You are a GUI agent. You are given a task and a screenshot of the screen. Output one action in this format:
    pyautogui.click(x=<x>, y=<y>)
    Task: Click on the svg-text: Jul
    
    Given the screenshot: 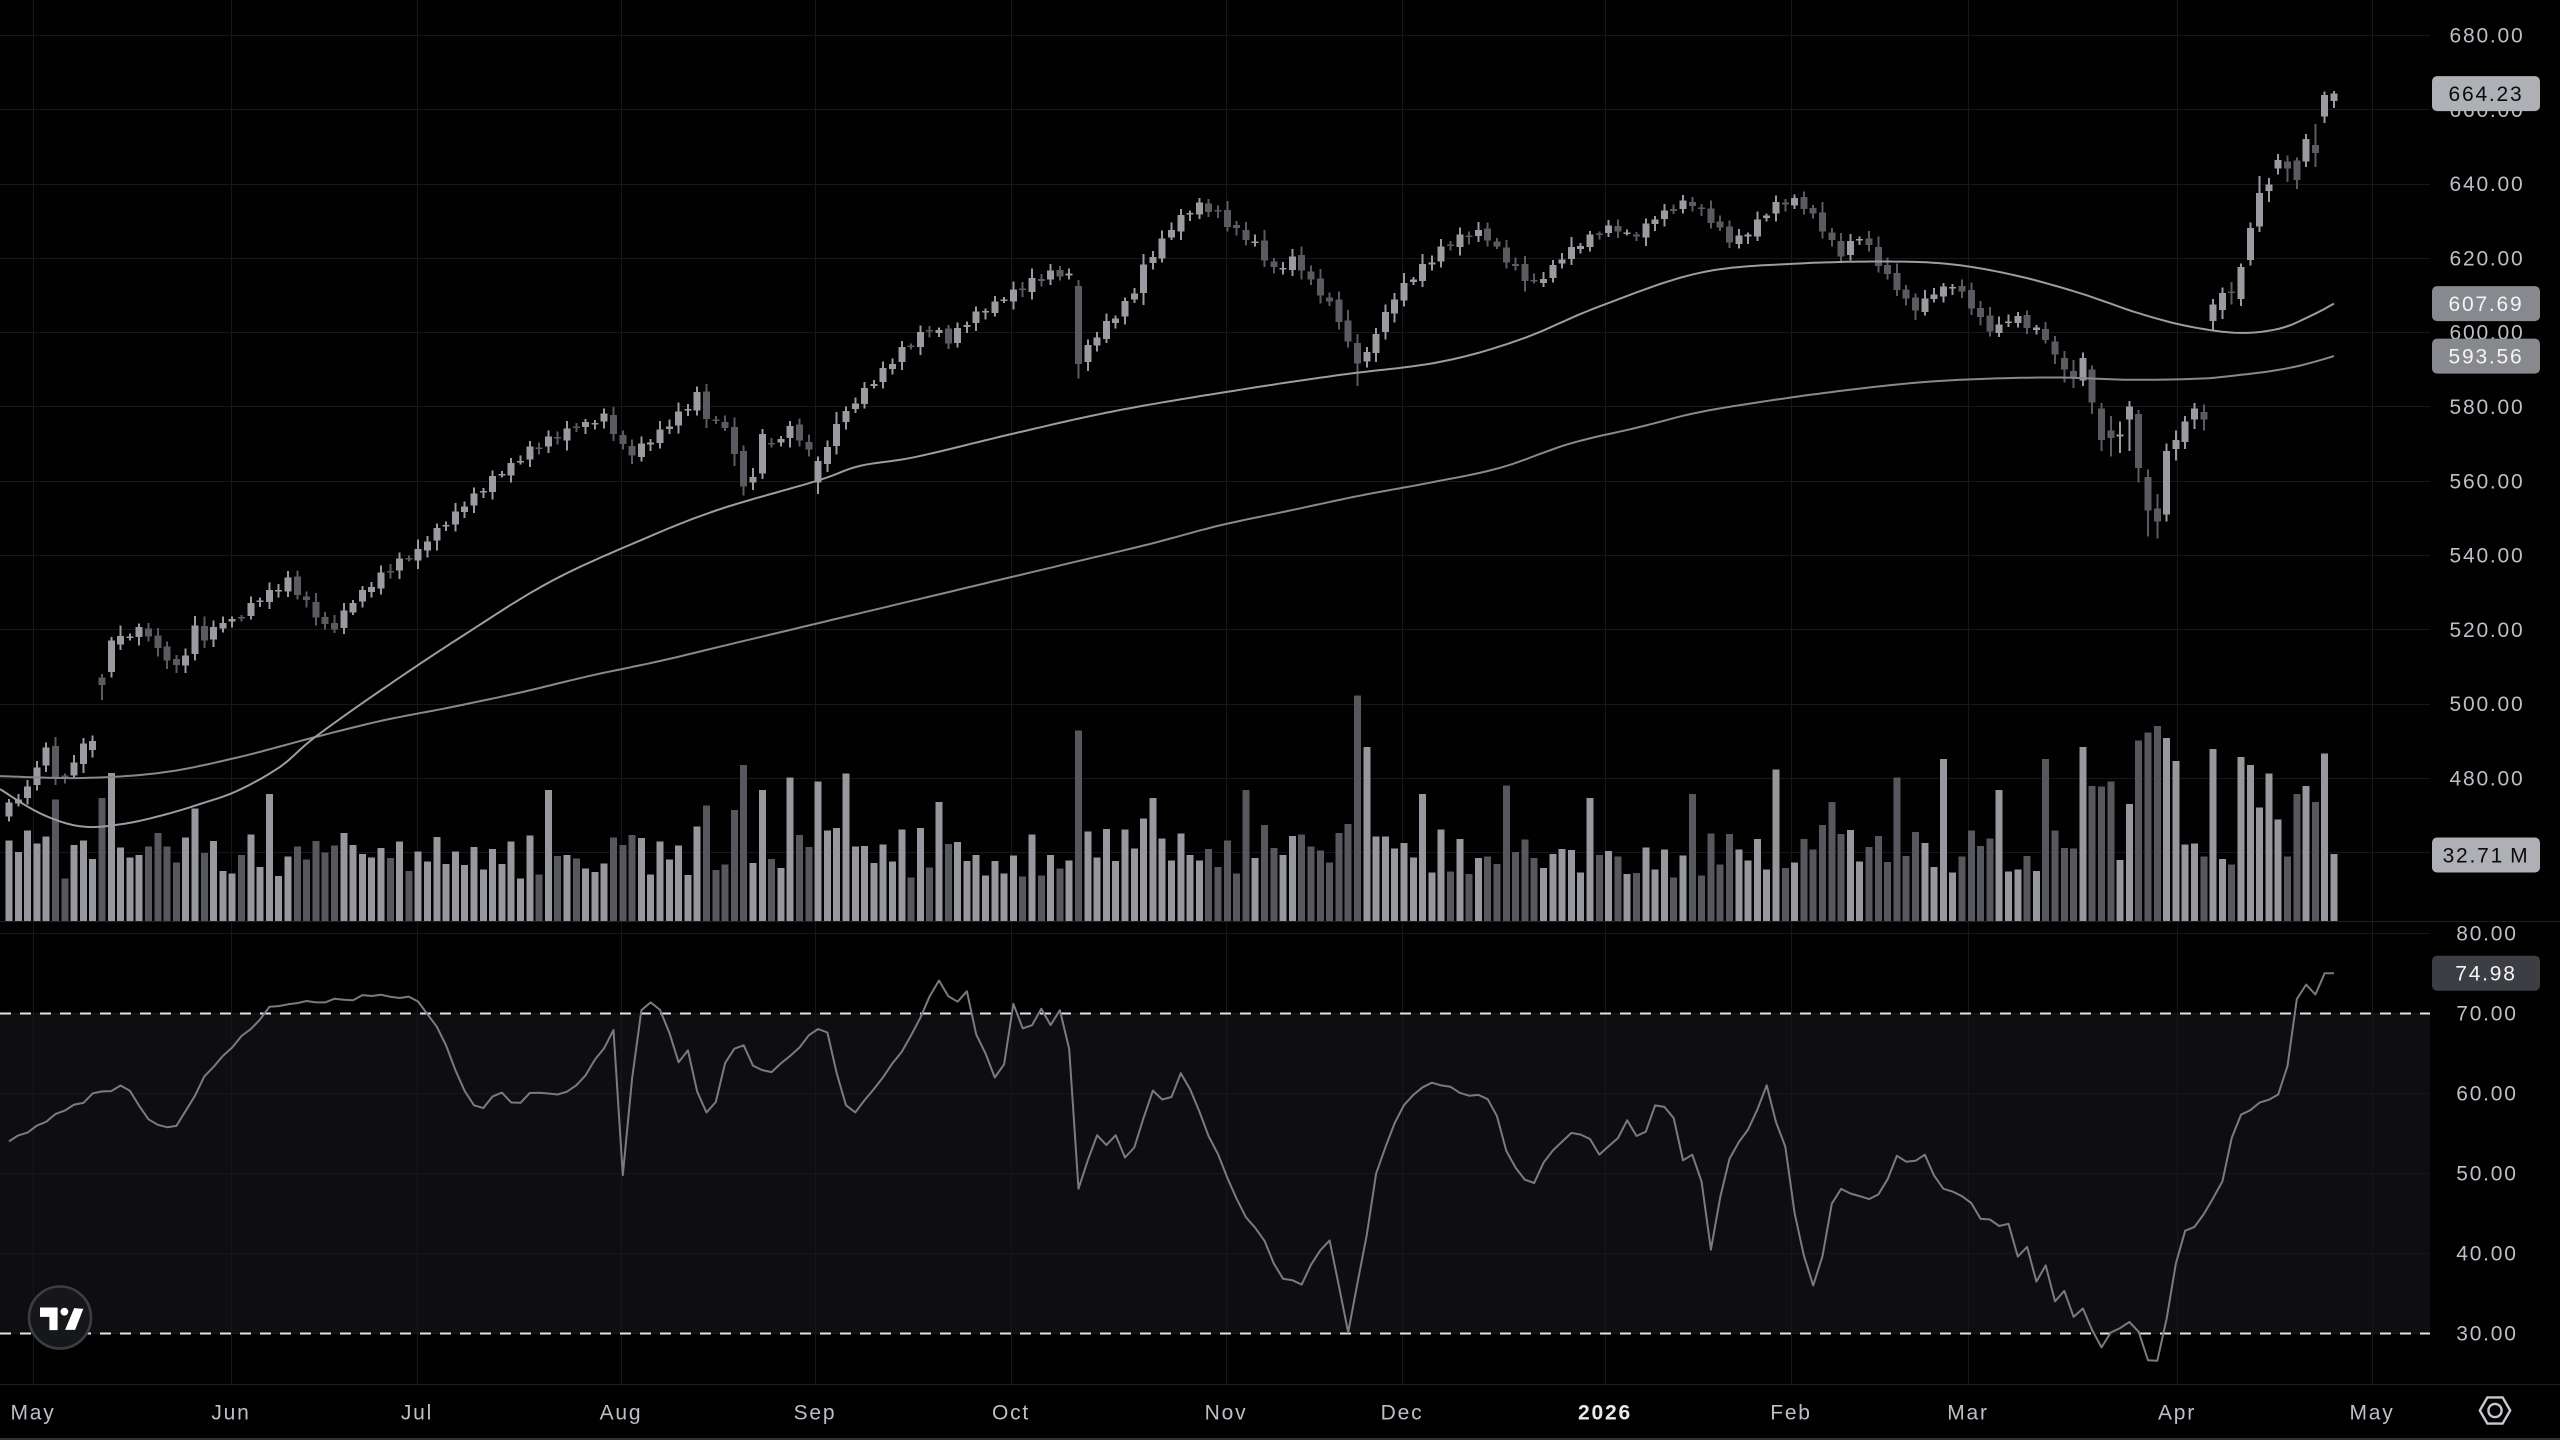 What is the action you would take?
    pyautogui.click(x=417, y=1413)
    